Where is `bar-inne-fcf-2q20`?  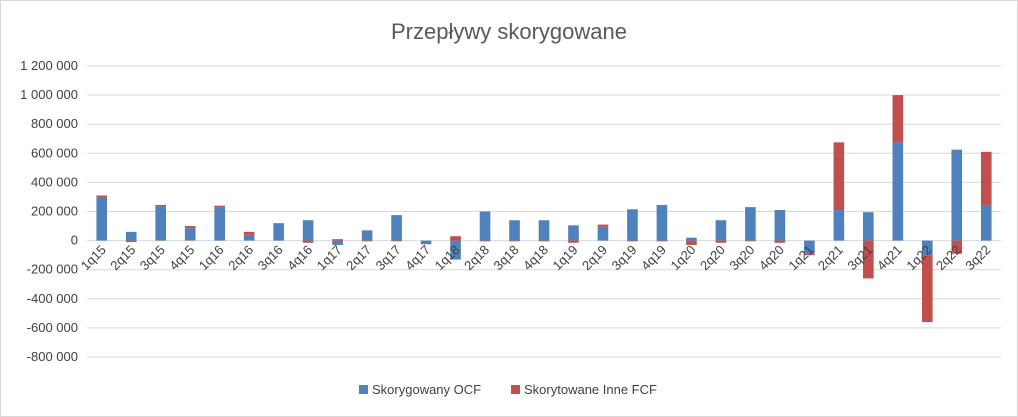 bar-inne-fcf-2q20 is located at coordinates (721, 241).